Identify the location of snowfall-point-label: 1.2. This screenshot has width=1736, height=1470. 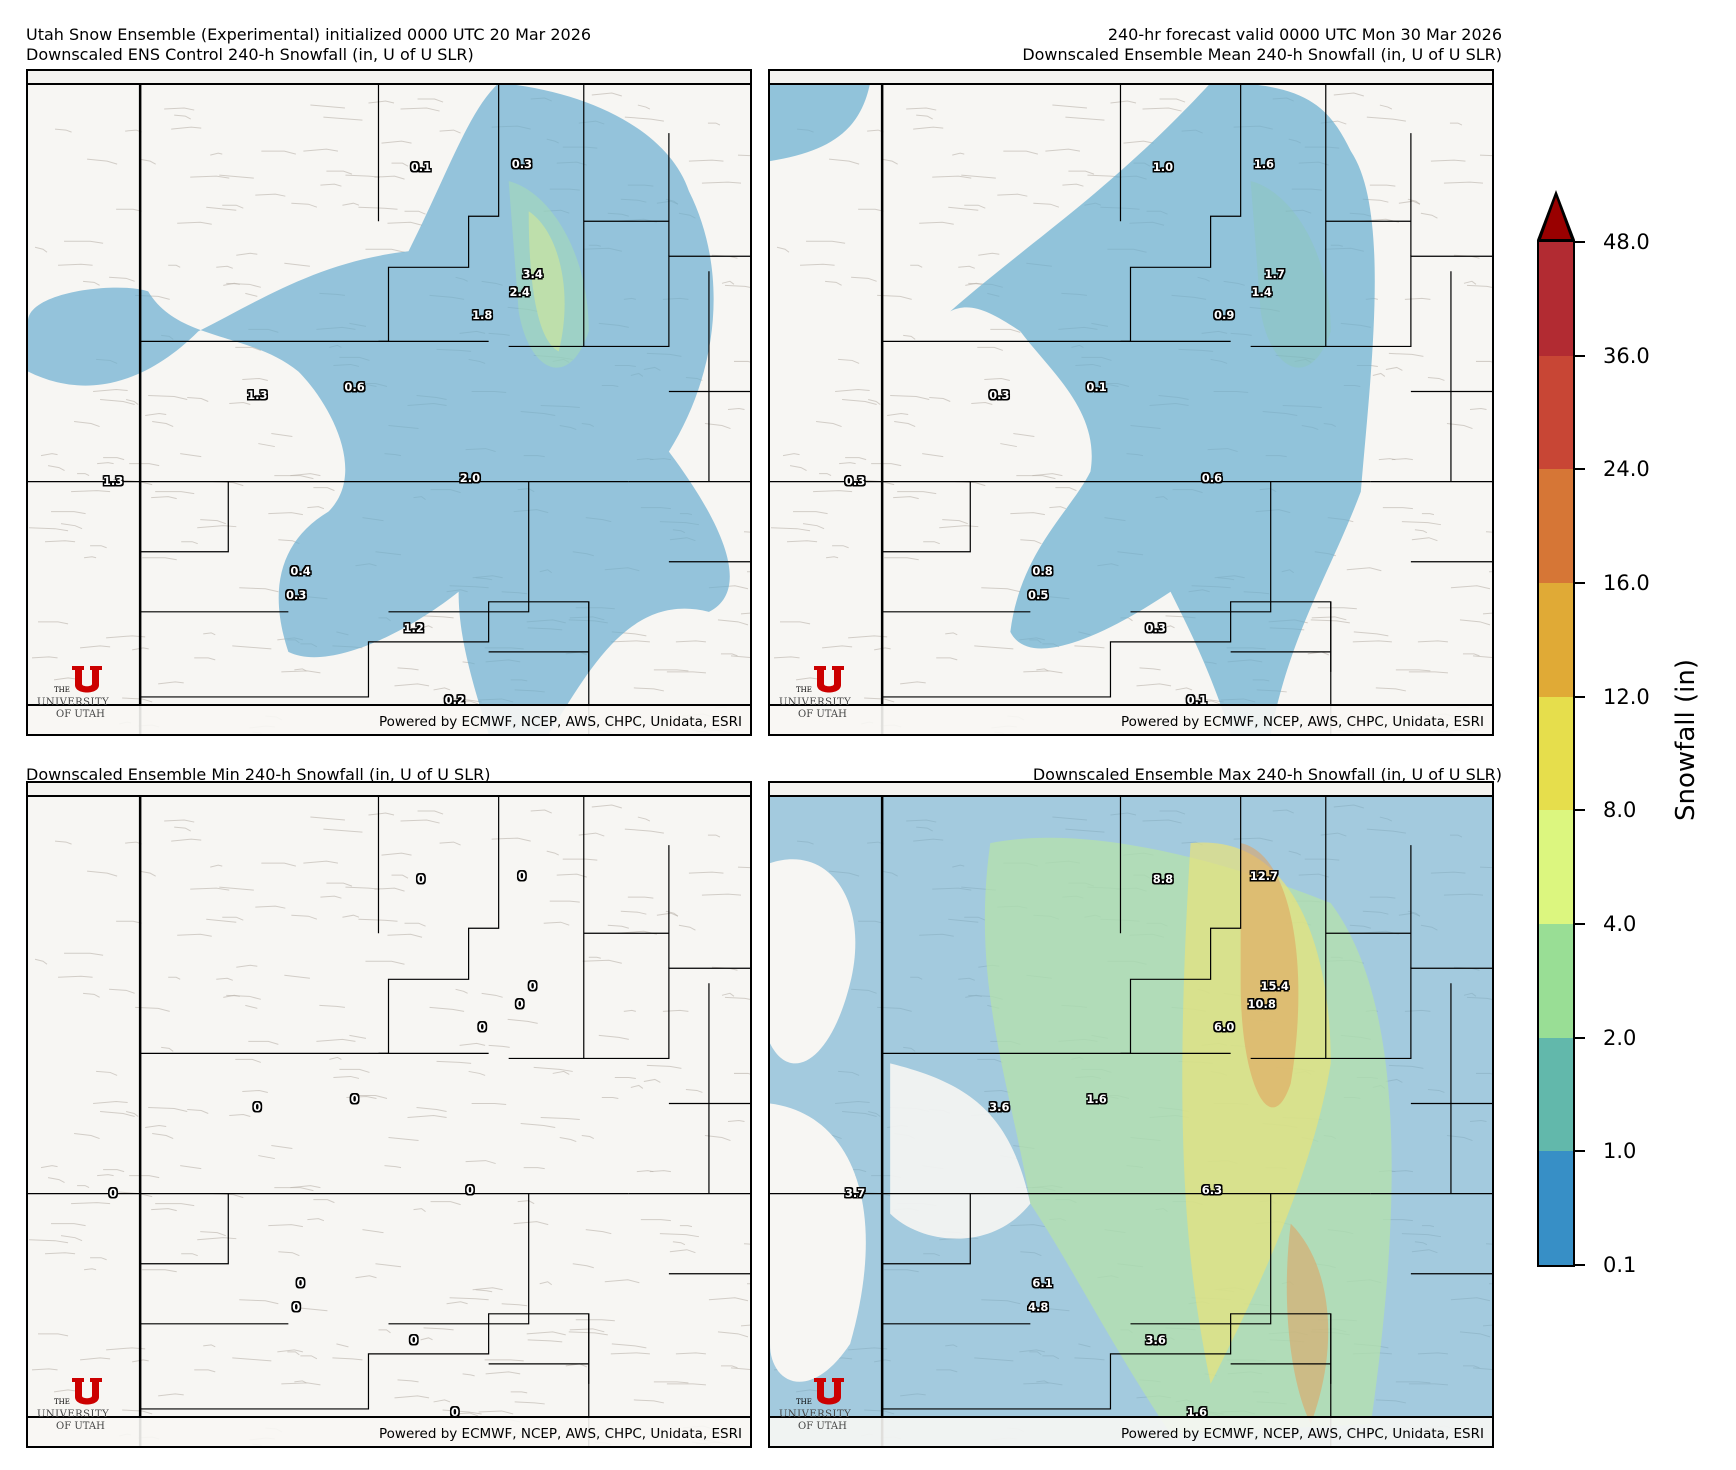
(413, 628).